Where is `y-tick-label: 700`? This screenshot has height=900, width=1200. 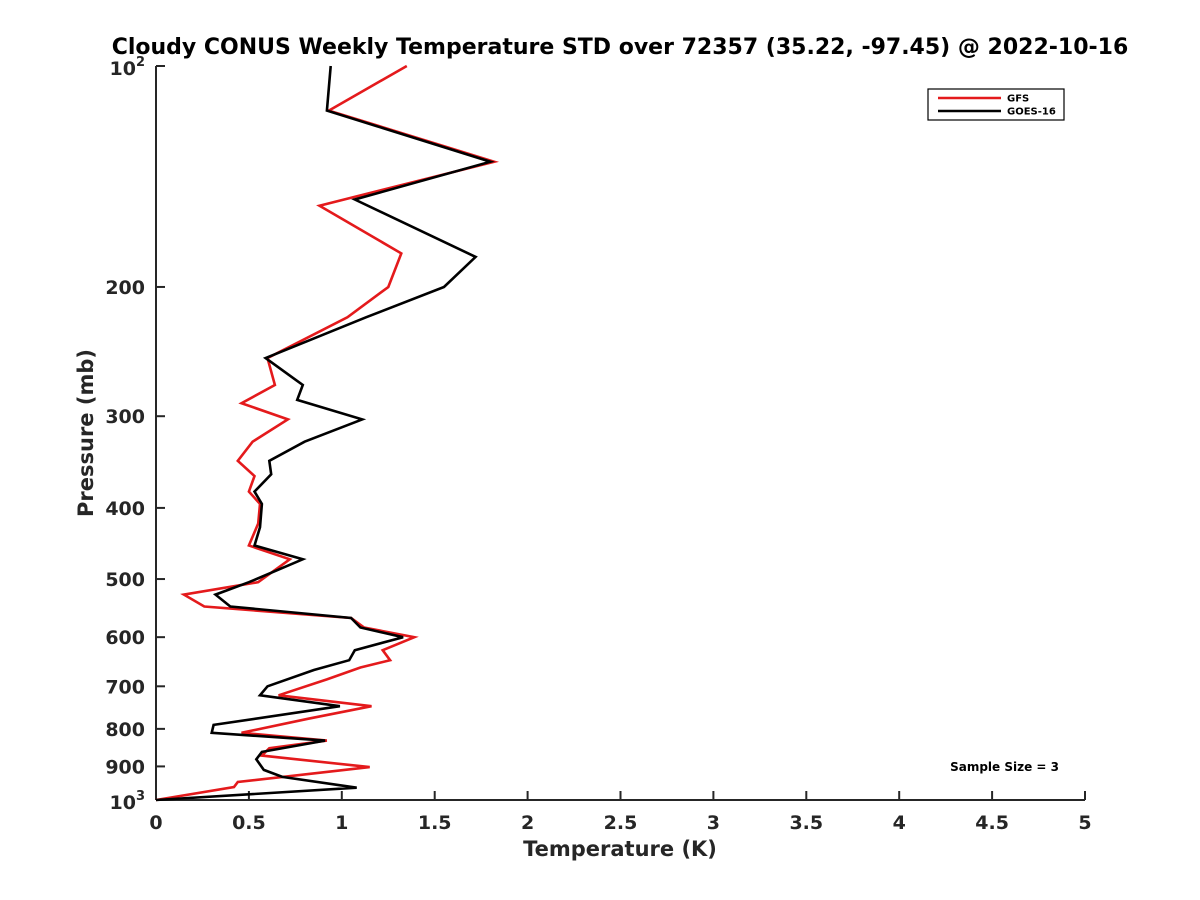 y-tick-label: 700 is located at coordinates (125, 687).